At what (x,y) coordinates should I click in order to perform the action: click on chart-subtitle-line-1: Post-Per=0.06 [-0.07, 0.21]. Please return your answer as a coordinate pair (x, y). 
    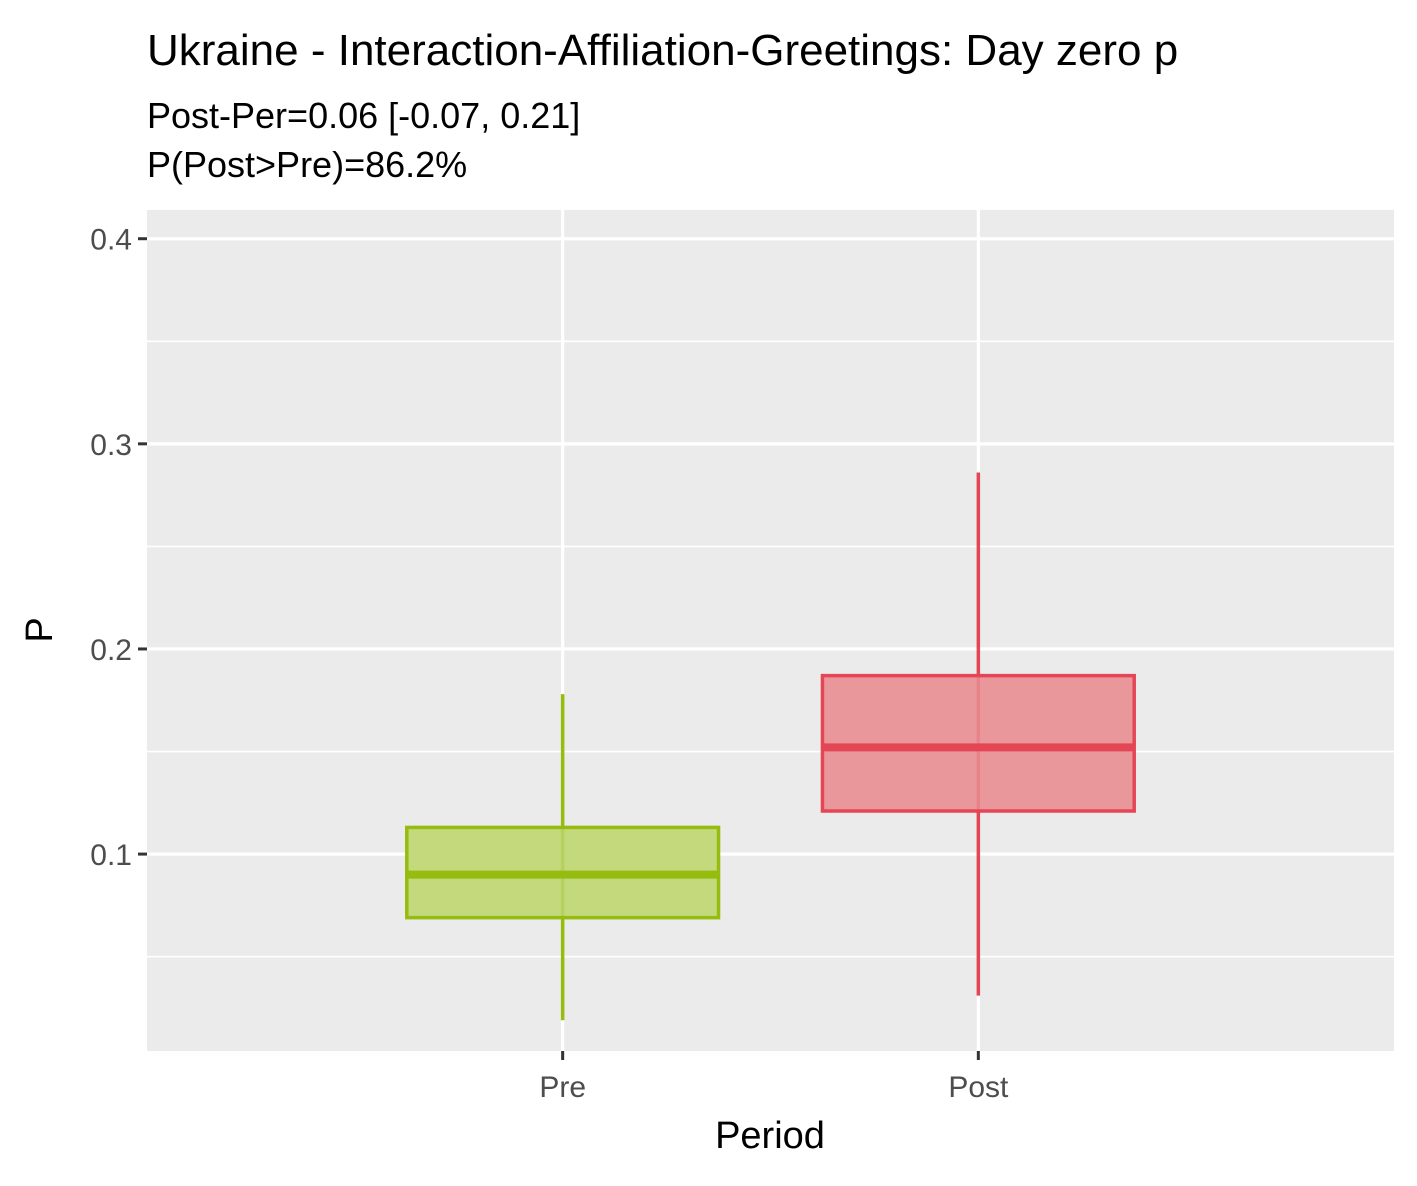
    Looking at the image, I should click on (363, 115).